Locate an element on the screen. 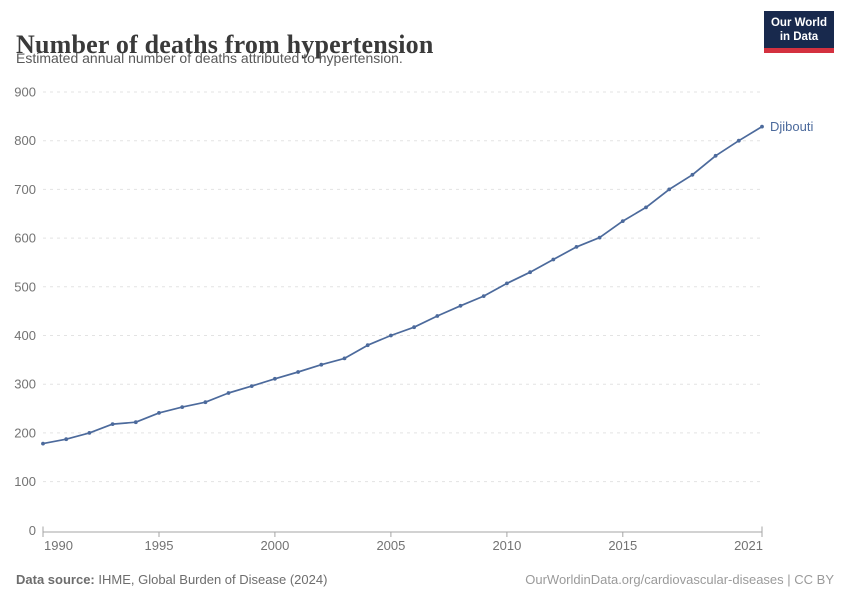 The image size is (850, 600). owid-logo: Our World in Data is located at coordinates (799, 32).